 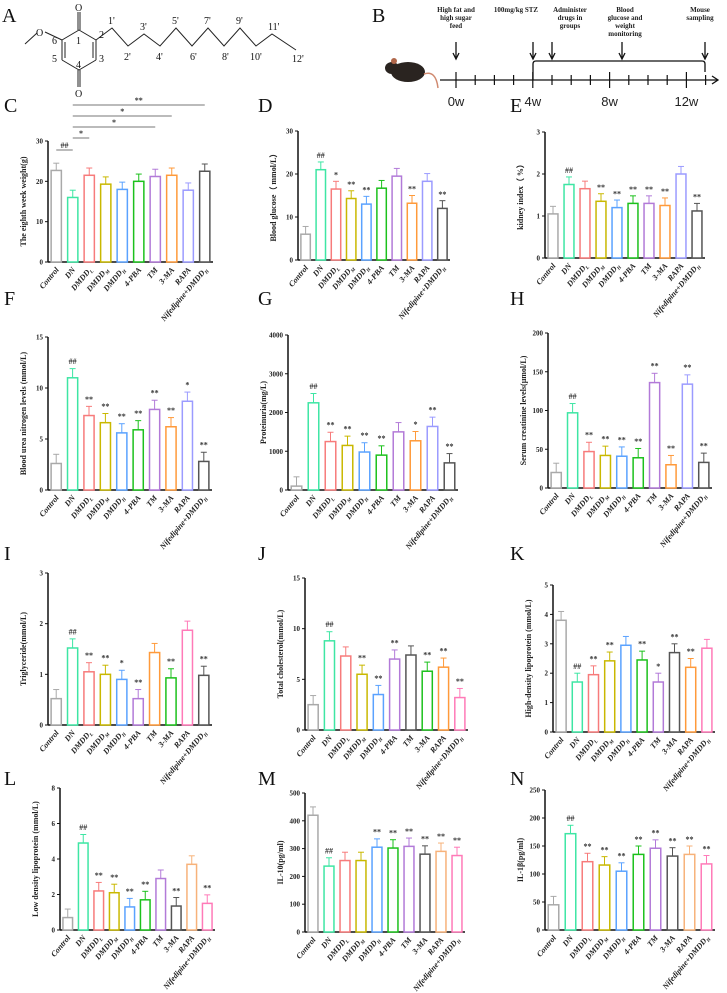 What do you see at coordinates (520, 195) in the screenshot?
I see `y-axis-label: kidney index（ %）` at bounding box center [520, 195].